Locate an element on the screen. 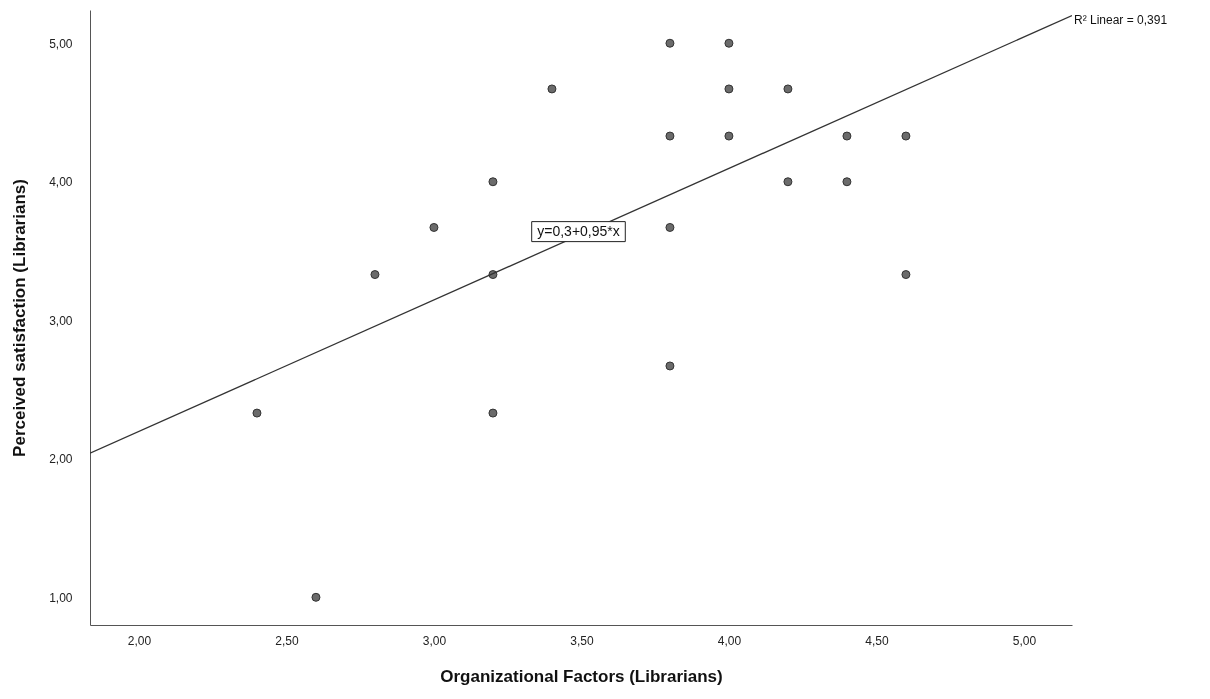 The image size is (1210, 699). x-tick-label: 4,00 is located at coordinates (729, 640).